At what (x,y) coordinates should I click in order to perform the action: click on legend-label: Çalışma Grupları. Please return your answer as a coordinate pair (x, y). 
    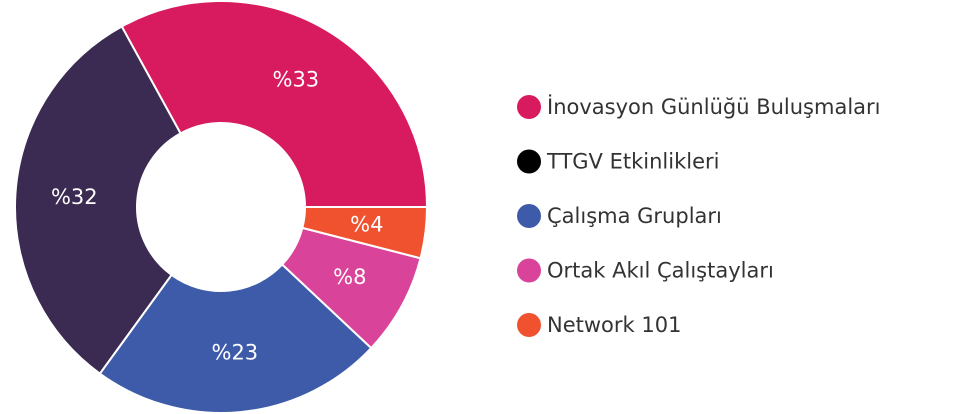
    Looking at the image, I should click on (634, 216).